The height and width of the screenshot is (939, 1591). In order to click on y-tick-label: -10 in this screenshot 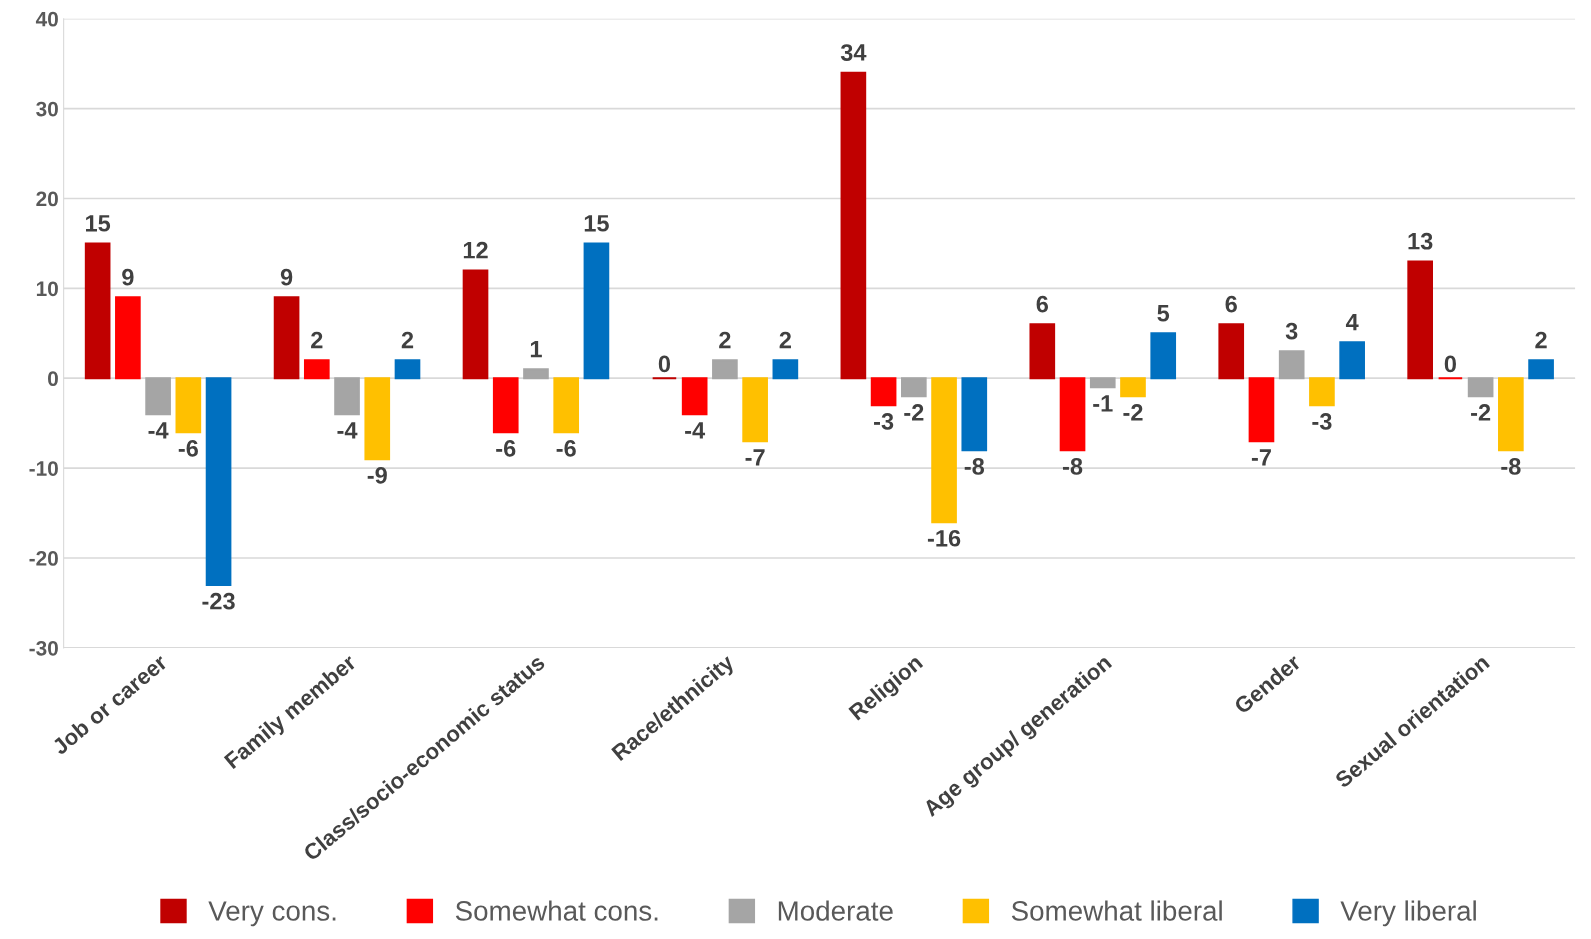, I will do `click(43, 468)`.